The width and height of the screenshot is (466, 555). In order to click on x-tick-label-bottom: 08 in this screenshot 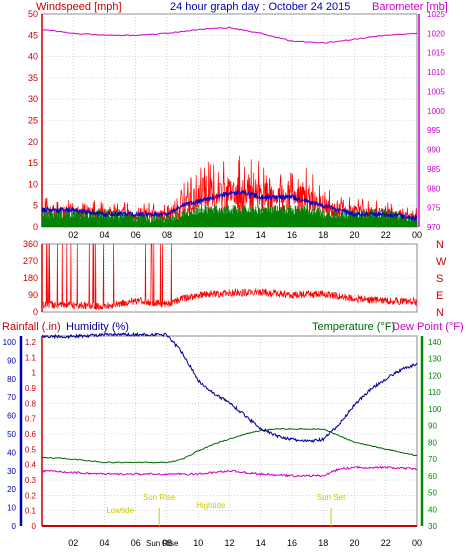, I will do `click(167, 543)`.